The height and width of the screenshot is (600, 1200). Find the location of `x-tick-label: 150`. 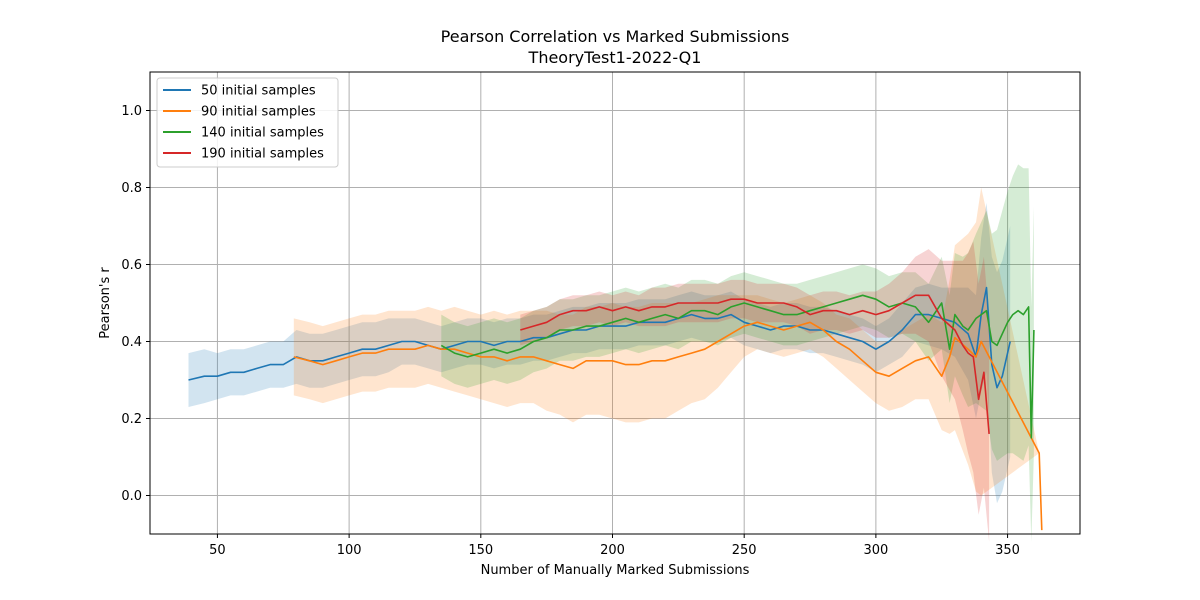

x-tick-label: 150 is located at coordinates (480, 550).